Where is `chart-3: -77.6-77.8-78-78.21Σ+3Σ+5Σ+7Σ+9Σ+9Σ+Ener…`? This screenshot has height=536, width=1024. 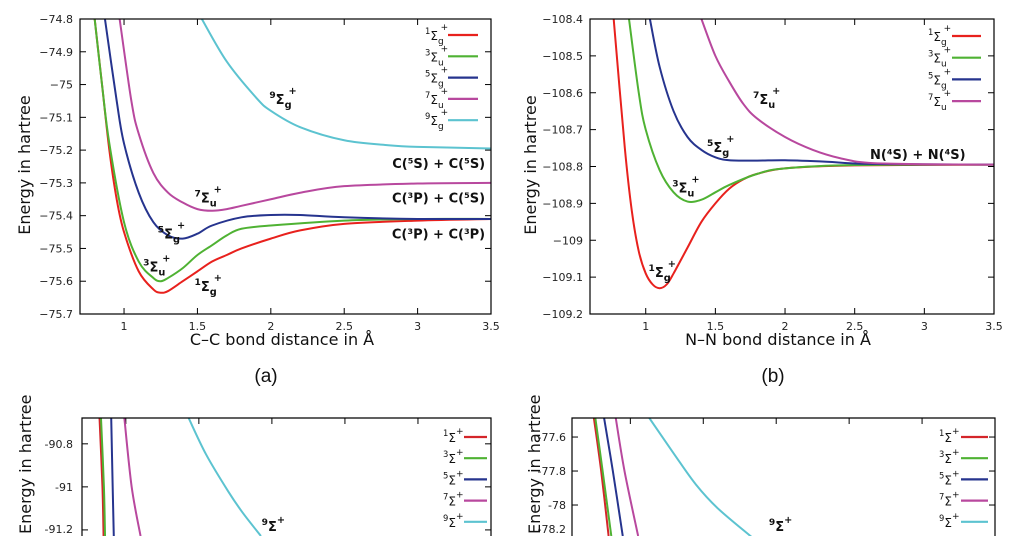
chart-3: -77.6-77.8-78-78.21Σ+3Σ+5Σ+7Σ+9Σ+9Σ+Ener… is located at coordinates (760, 465).